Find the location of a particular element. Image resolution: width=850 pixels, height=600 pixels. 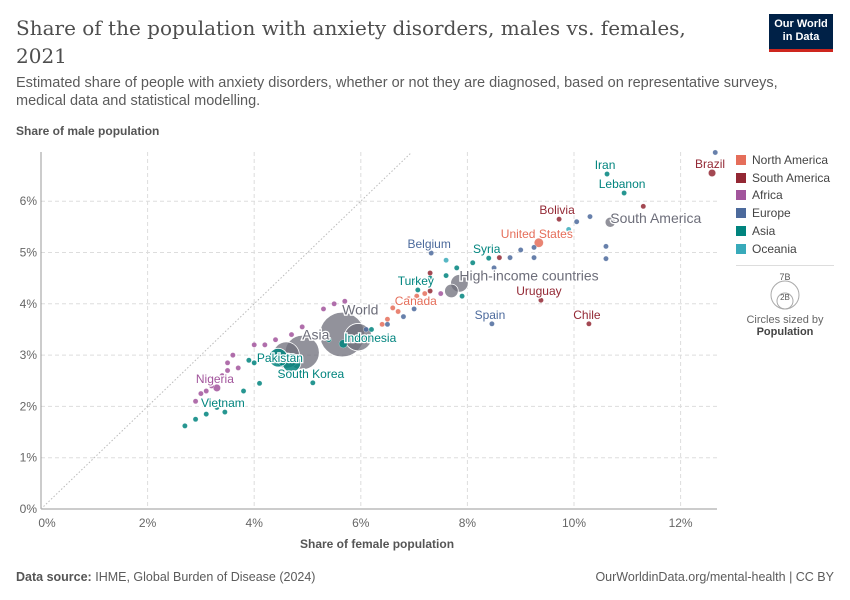

point-label: Syria is located at coordinates (487, 249).